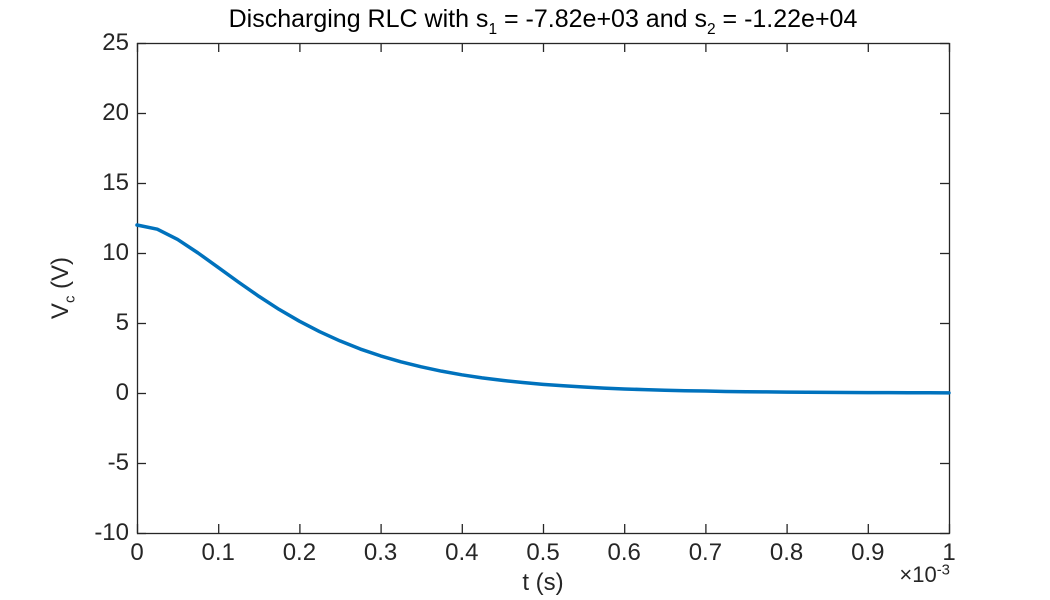 The width and height of the screenshot is (1050, 600). I want to click on x-axis-label: t (s), so click(543, 582).